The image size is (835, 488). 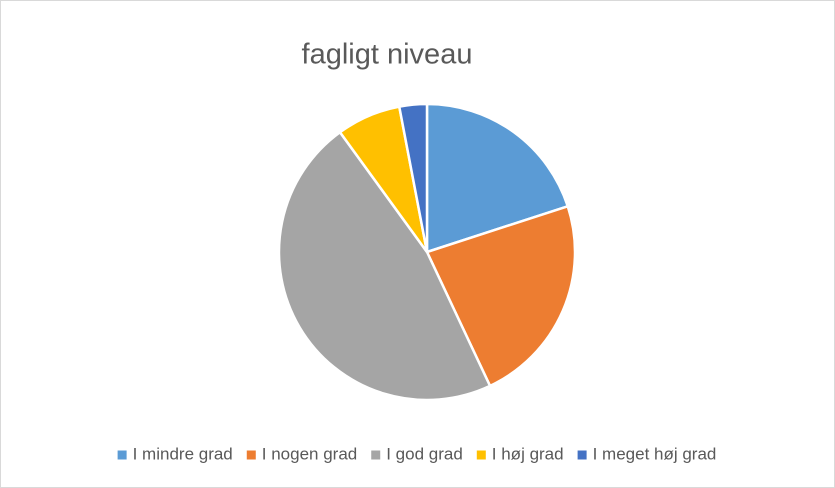 What do you see at coordinates (183, 453) in the screenshot?
I see `legend-label: I mindre grad` at bounding box center [183, 453].